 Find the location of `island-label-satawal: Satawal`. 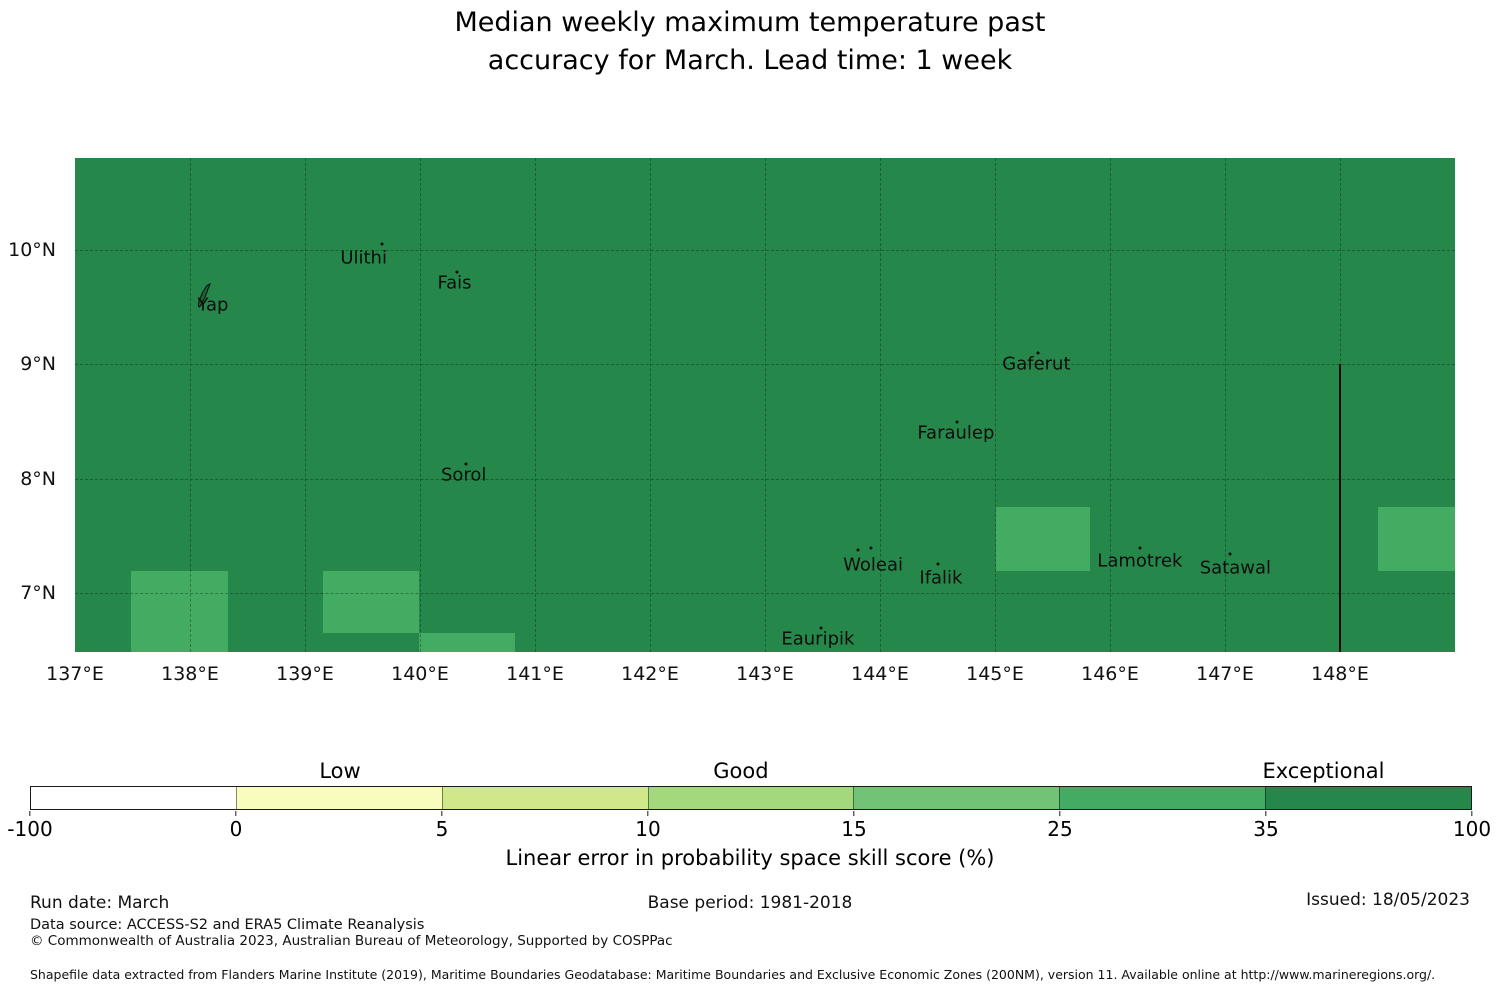

island-label-satawal: Satawal is located at coordinates (1235, 568).